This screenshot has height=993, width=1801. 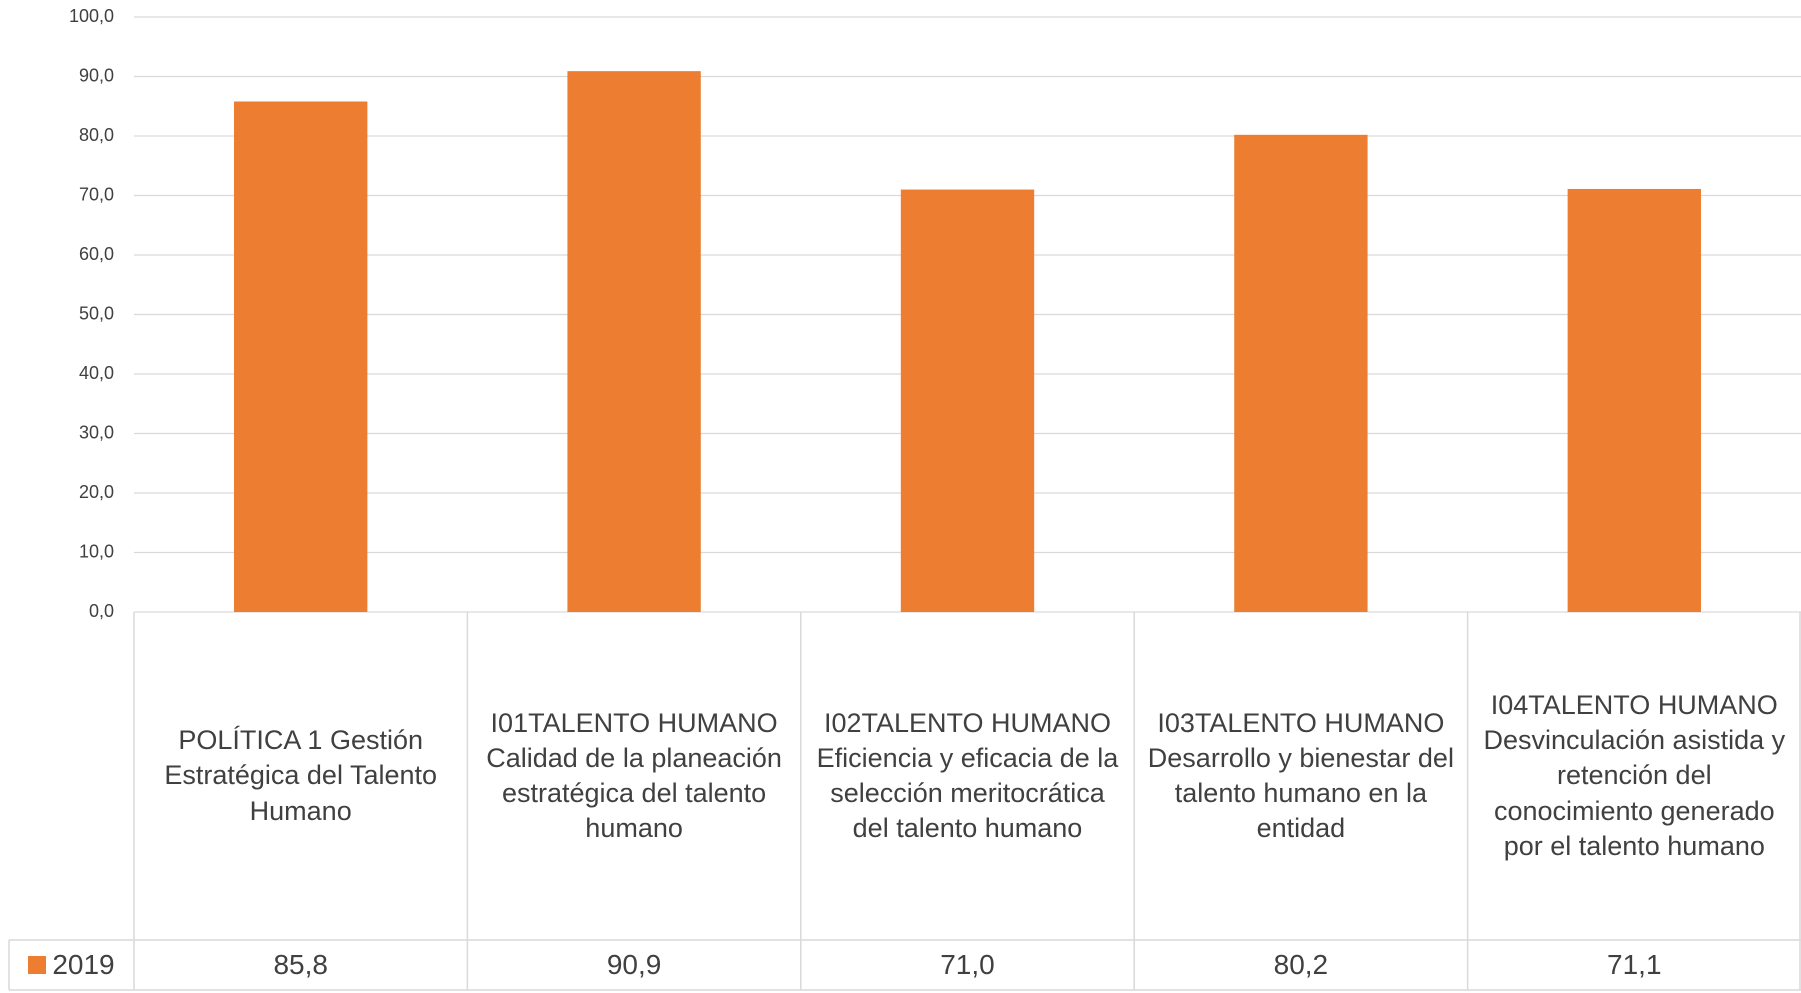 What do you see at coordinates (83, 964) in the screenshot?
I see `legend-label: 2019` at bounding box center [83, 964].